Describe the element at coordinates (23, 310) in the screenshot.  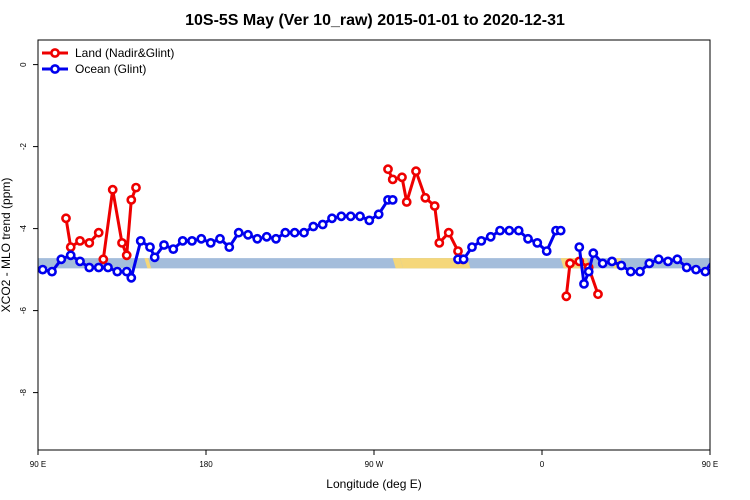
I see `y-tick-label: -6` at that location.